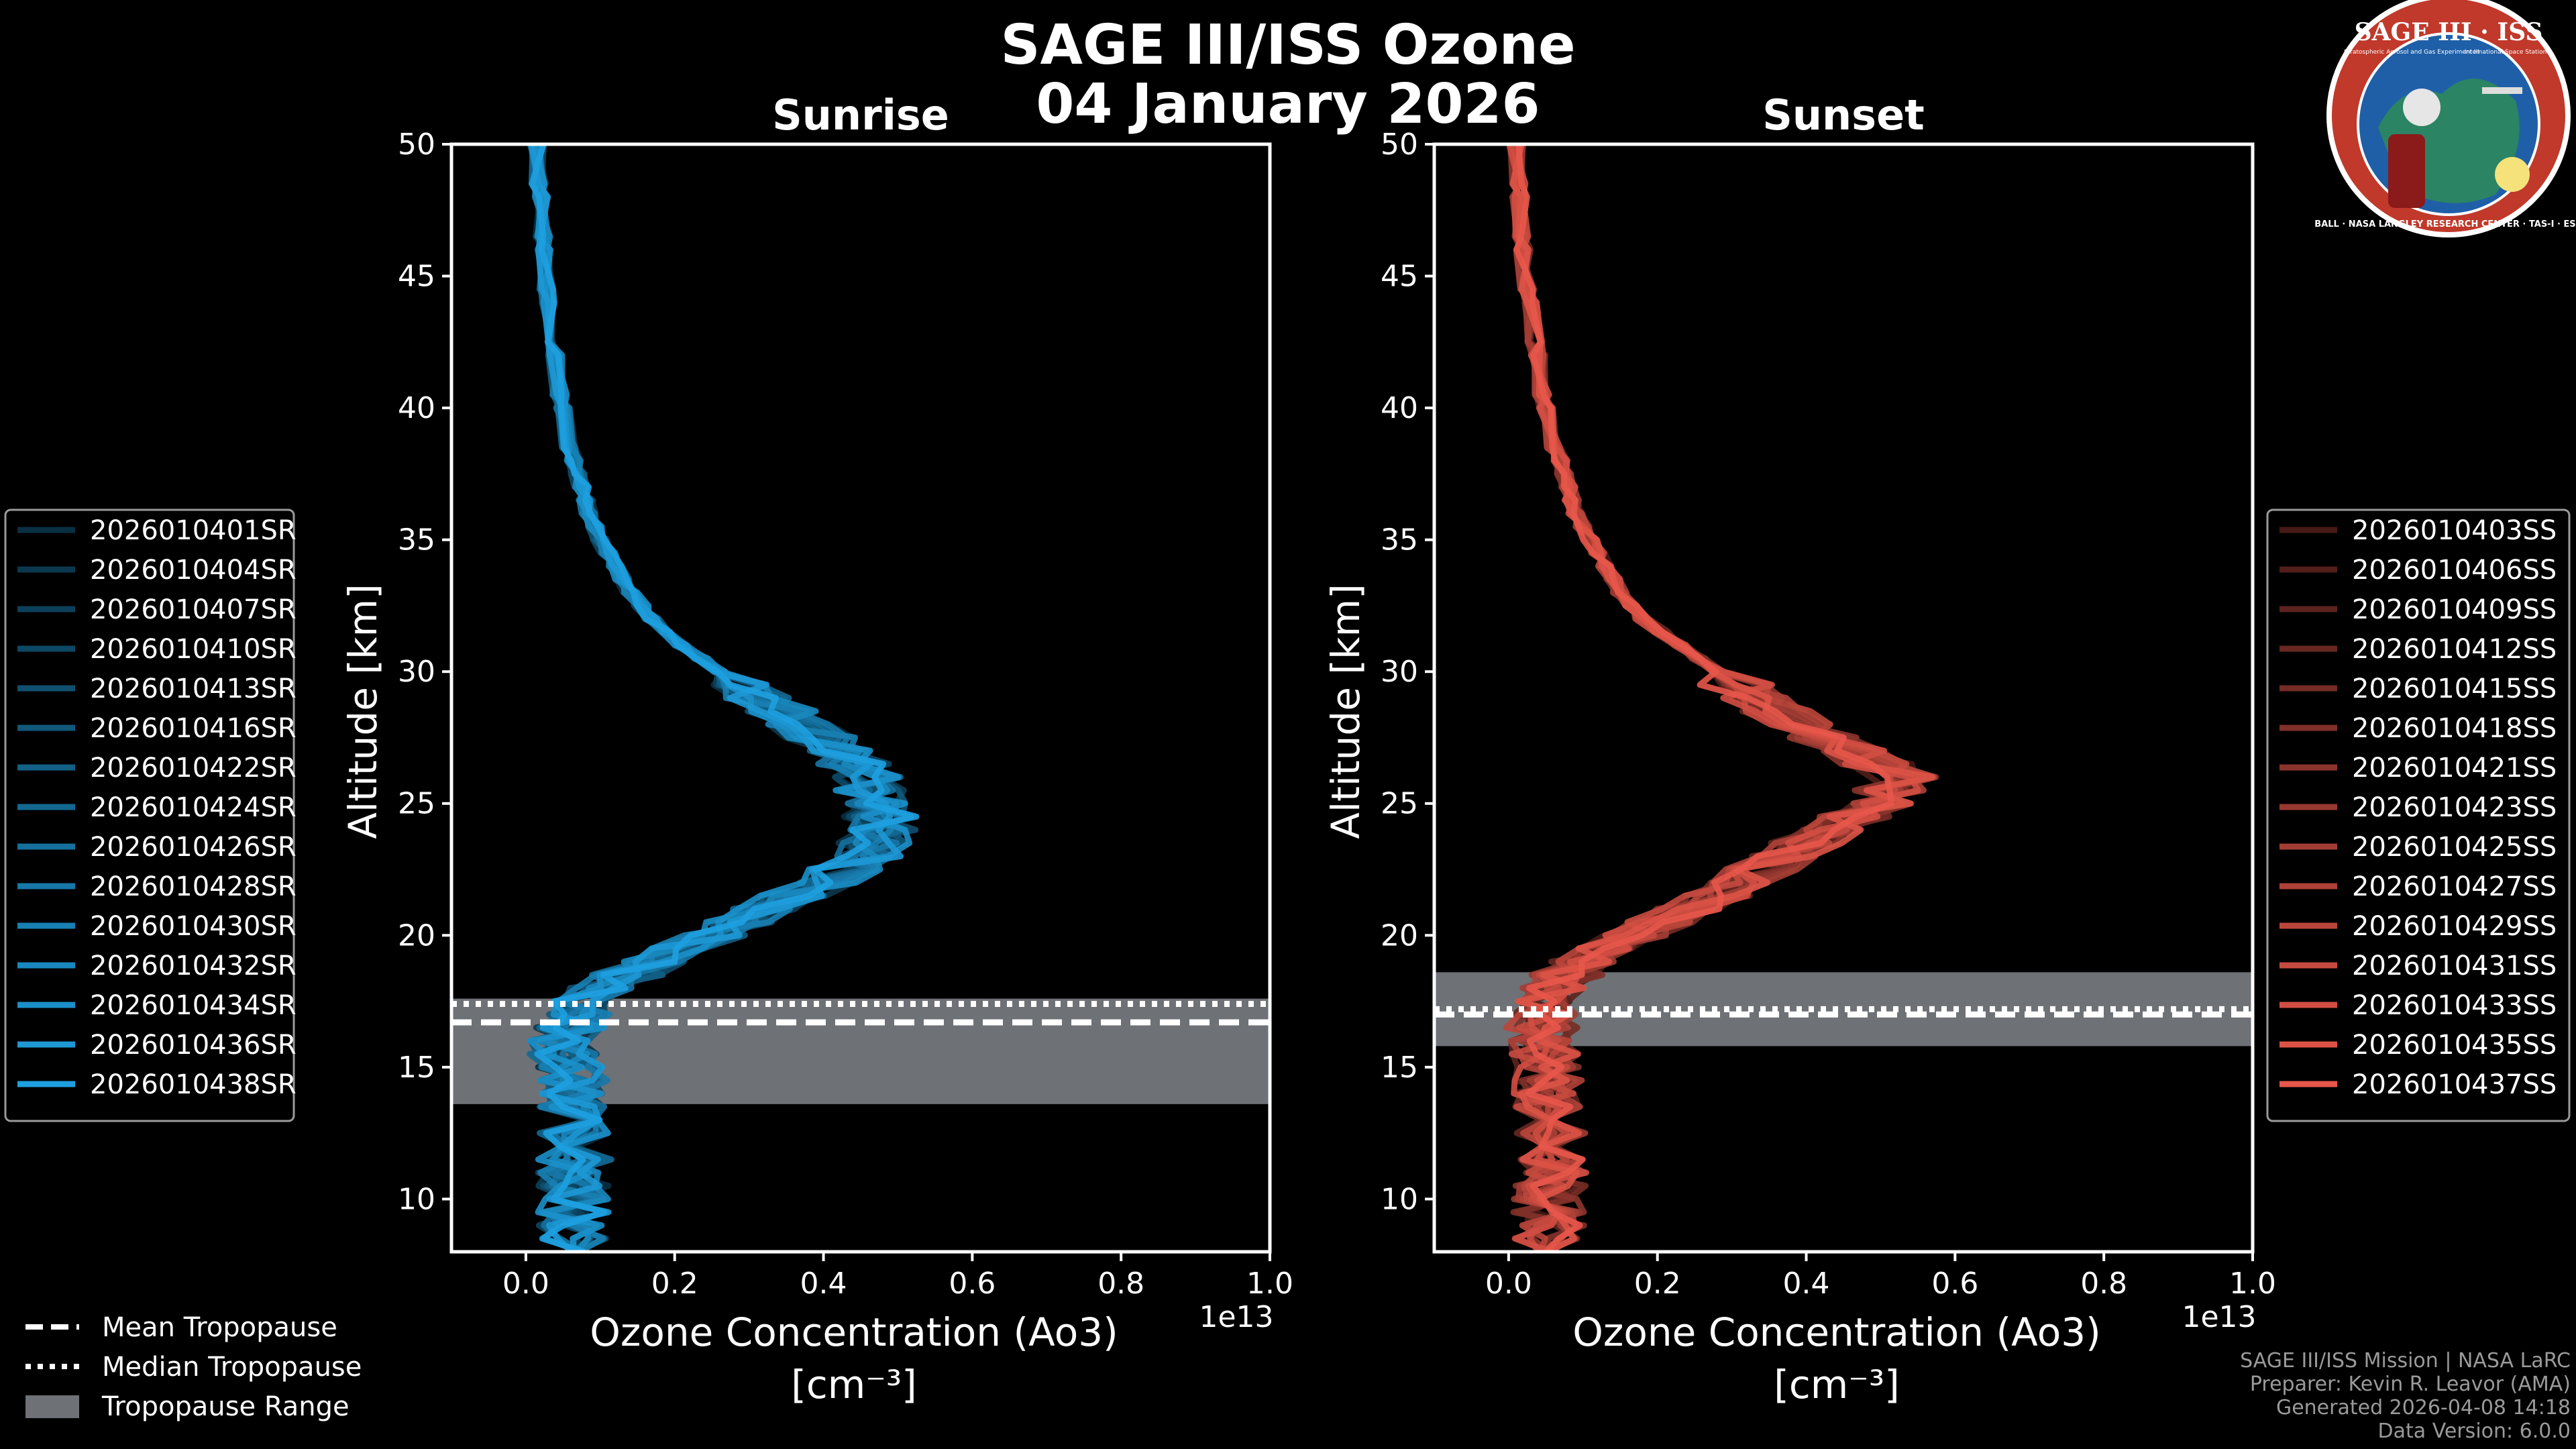 The width and height of the screenshot is (2576, 1449). I want to click on legend-entry: 2026010429SS, so click(2454, 926).